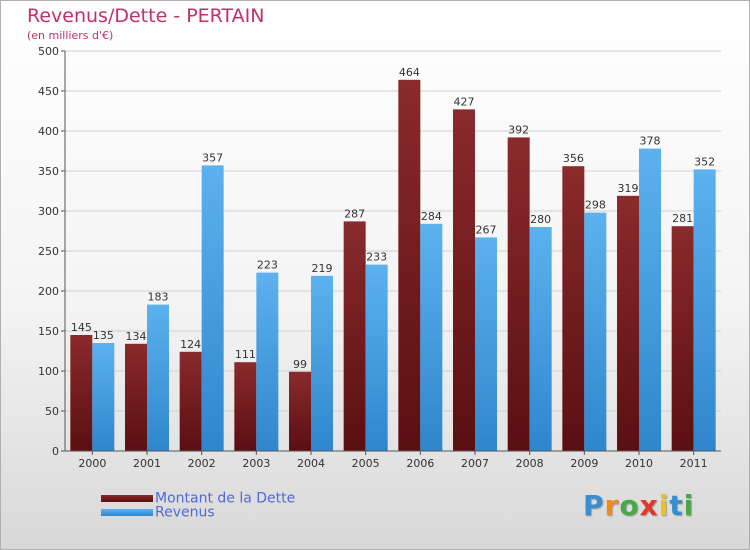 This screenshot has height=550, width=750. I want to click on legend-label-dette: Montant de la Dette, so click(225, 498).